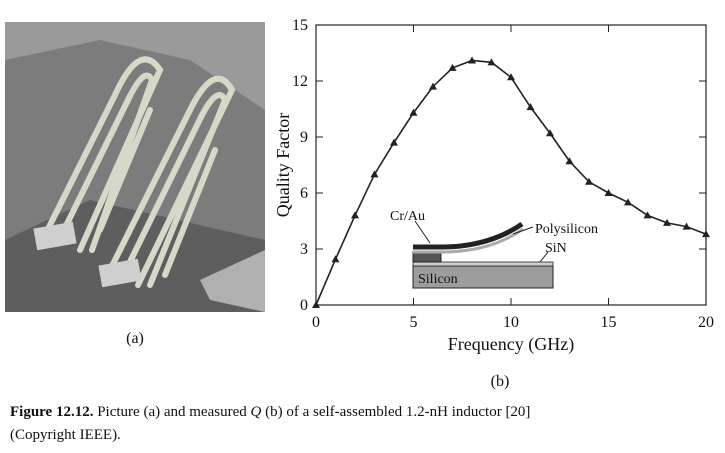 This screenshot has width=725, height=453. What do you see at coordinates (511, 344) in the screenshot?
I see `x-axis-label: Frequency (GHz)` at bounding box center [511, 344].